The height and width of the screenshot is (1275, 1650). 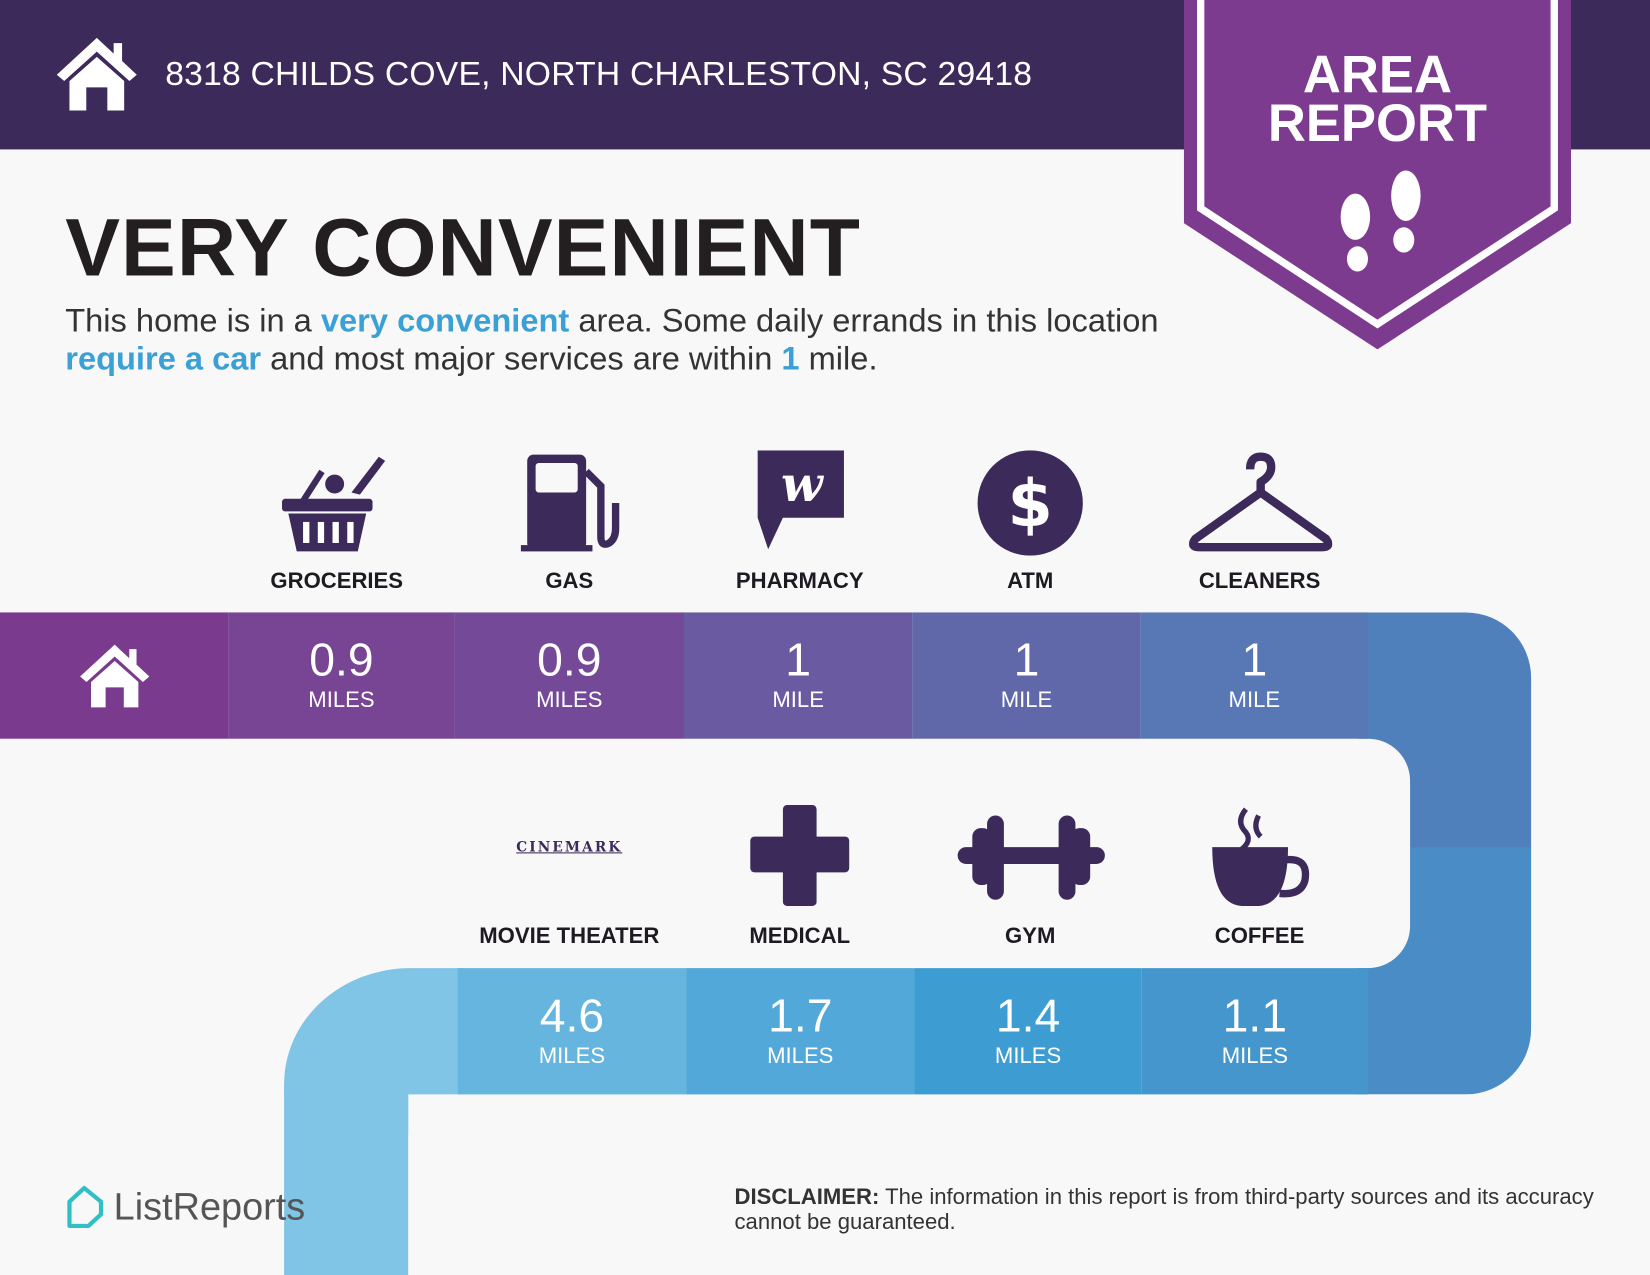 What do you see at coordinates (1255, 1016) in the screenshot?
I see `distance-value: 1.1` at bounding box center [1255, 1016].